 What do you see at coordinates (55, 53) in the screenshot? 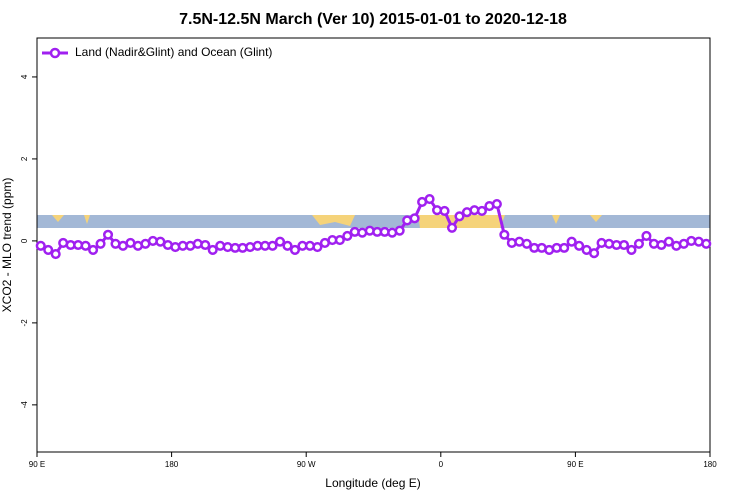
I see `legend-marker` at bounding box center [55, 53].